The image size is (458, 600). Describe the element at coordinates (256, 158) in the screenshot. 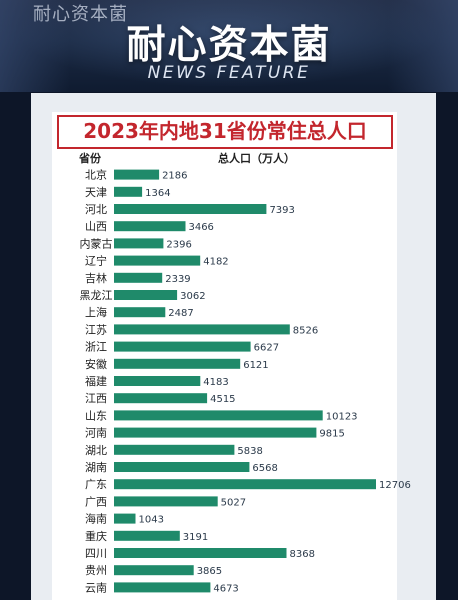

I see `population-column-header: 总人口（万人）` at that location.